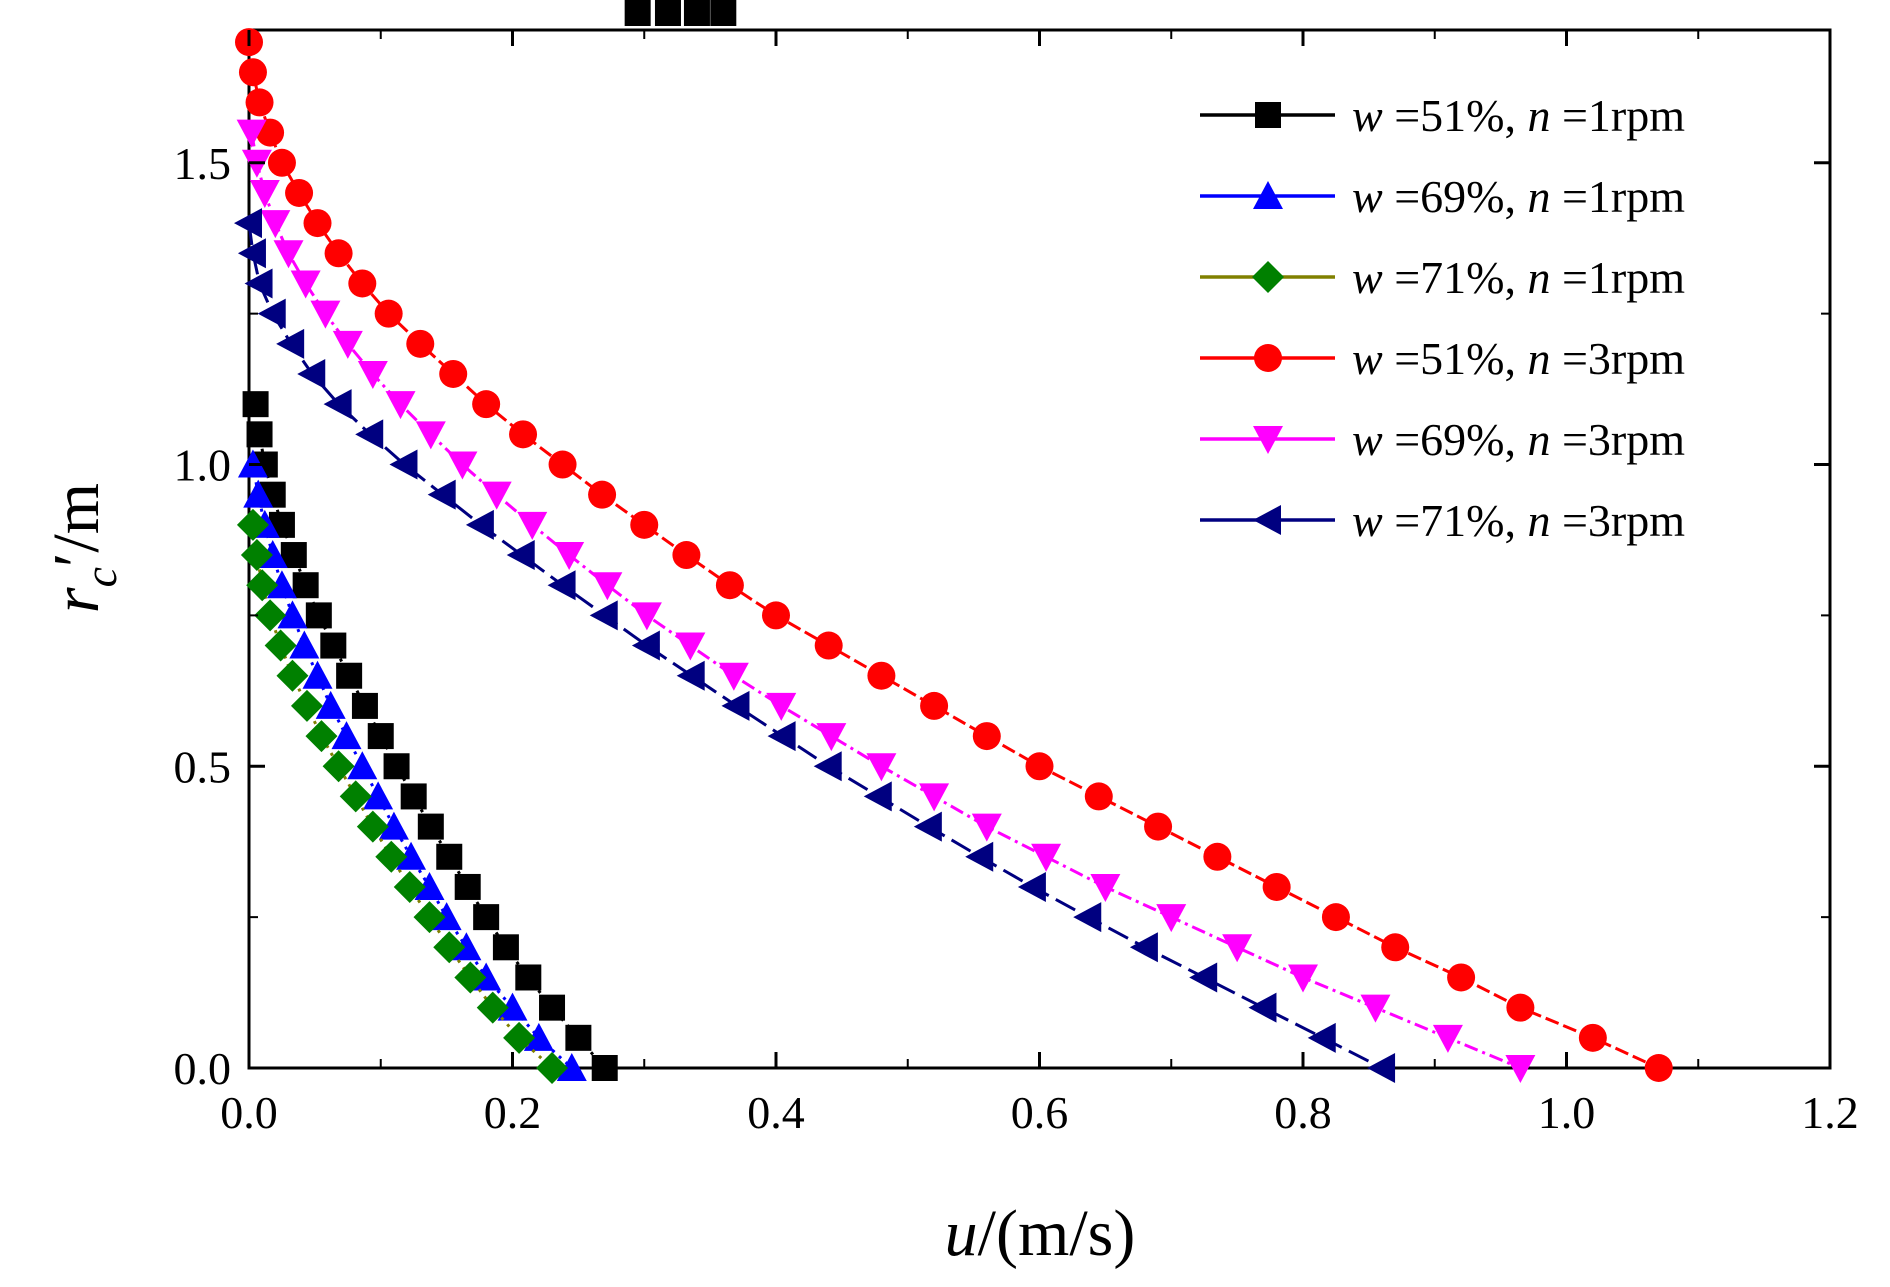 This screenshot has width=1890, height=1287. I want to click on y-tick-label: 0.5, so click(203, 766).